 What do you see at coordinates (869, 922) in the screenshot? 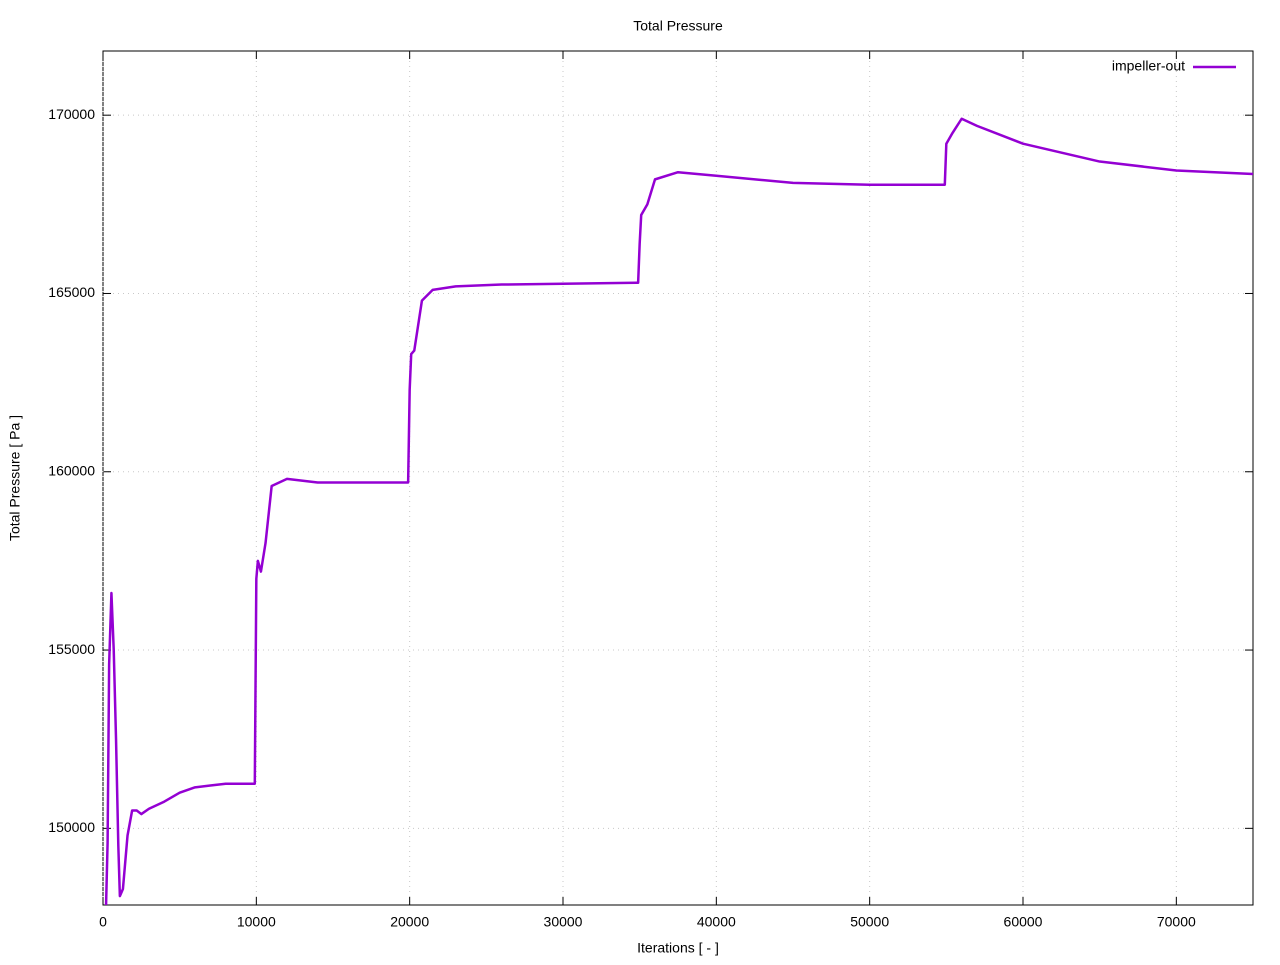
I see `x-tick-label: 50000` at bounding box center [869, 922].